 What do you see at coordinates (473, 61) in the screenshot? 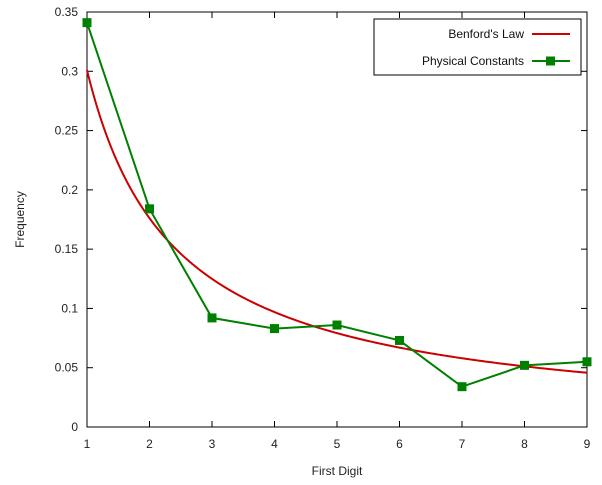
I see `legend-label-physical-constants: Physical Constants` at bounding box center [473, 61].